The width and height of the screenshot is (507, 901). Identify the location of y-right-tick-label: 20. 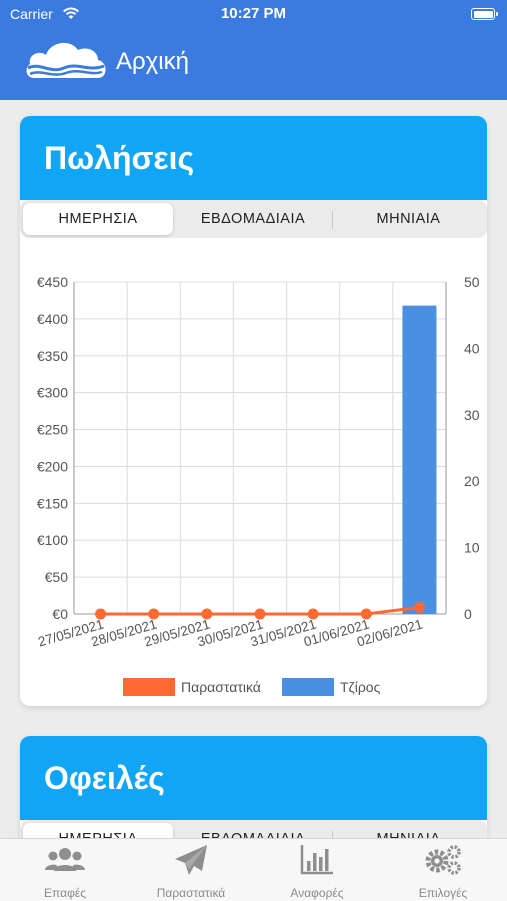
(472, 481).